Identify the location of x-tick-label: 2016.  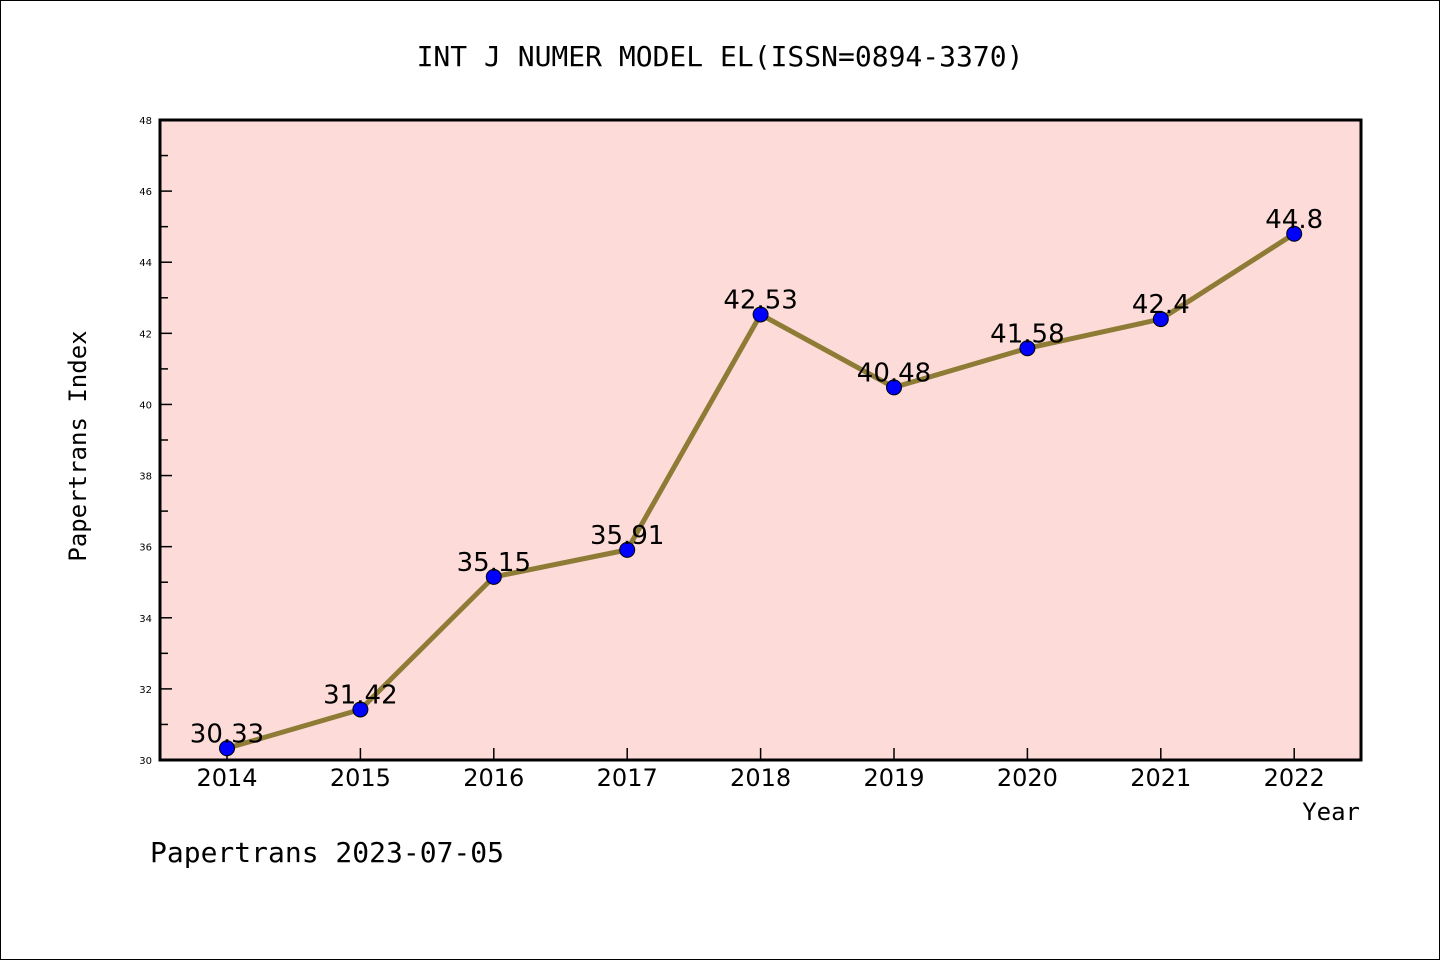
(493, 778).